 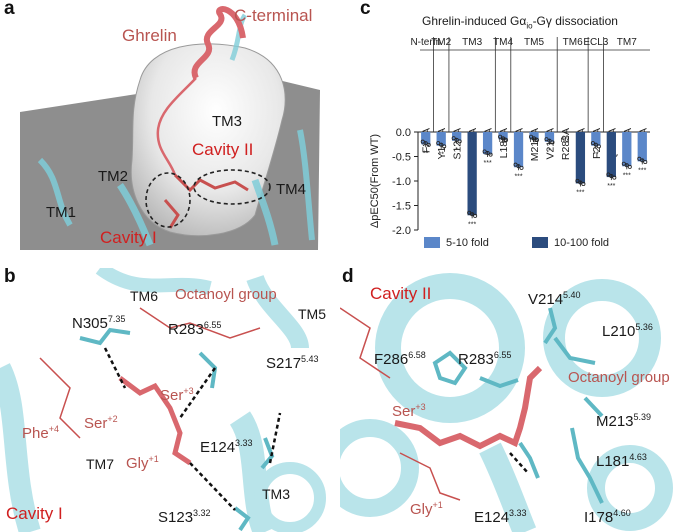 I want to click on tm3-label-b: TM3, so click(x=276, y=494).